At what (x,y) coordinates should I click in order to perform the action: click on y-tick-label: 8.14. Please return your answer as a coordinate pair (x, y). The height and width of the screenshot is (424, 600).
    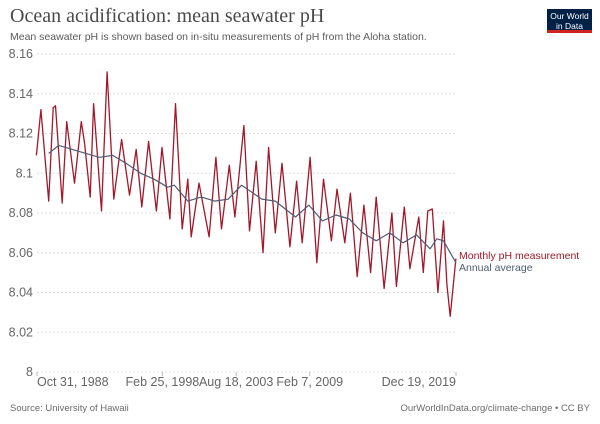
    Looking at the image, I should click on (21, 94).